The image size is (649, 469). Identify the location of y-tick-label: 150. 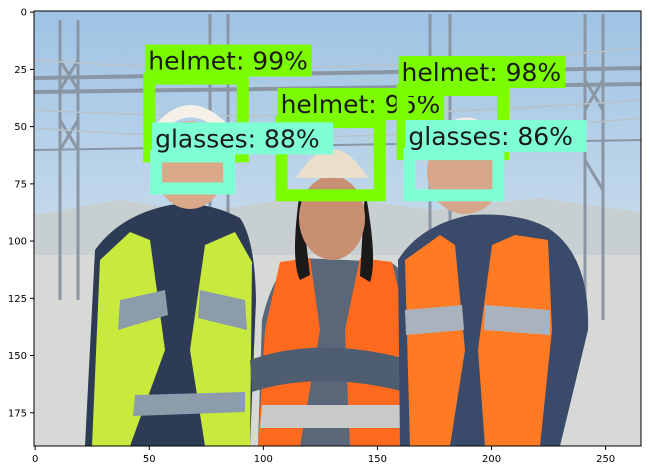
(17, 356).